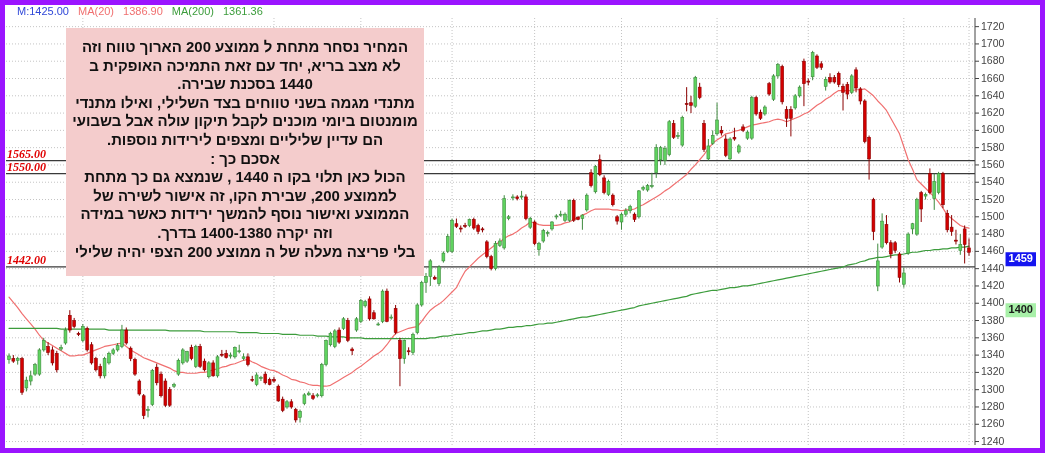  What do you see at coordinates (993, 250) in the screenshot?
I see `y-tick-label: 1460` at bounding box center [993, 250].